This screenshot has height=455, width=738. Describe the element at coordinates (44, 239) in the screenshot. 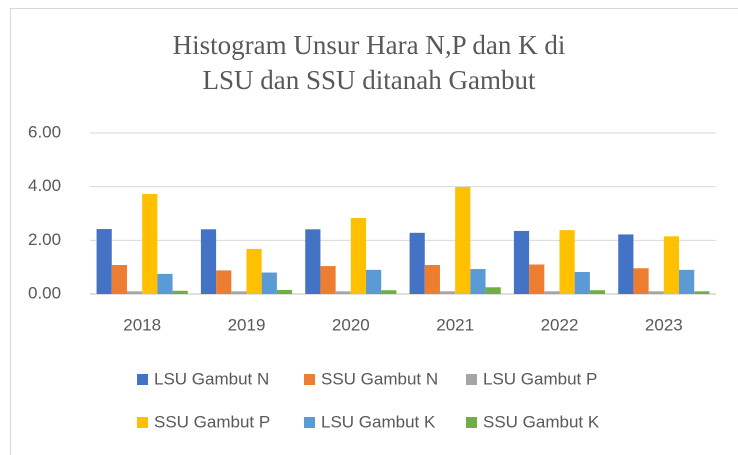

I see `y-tick-label: 2.00` at that location.